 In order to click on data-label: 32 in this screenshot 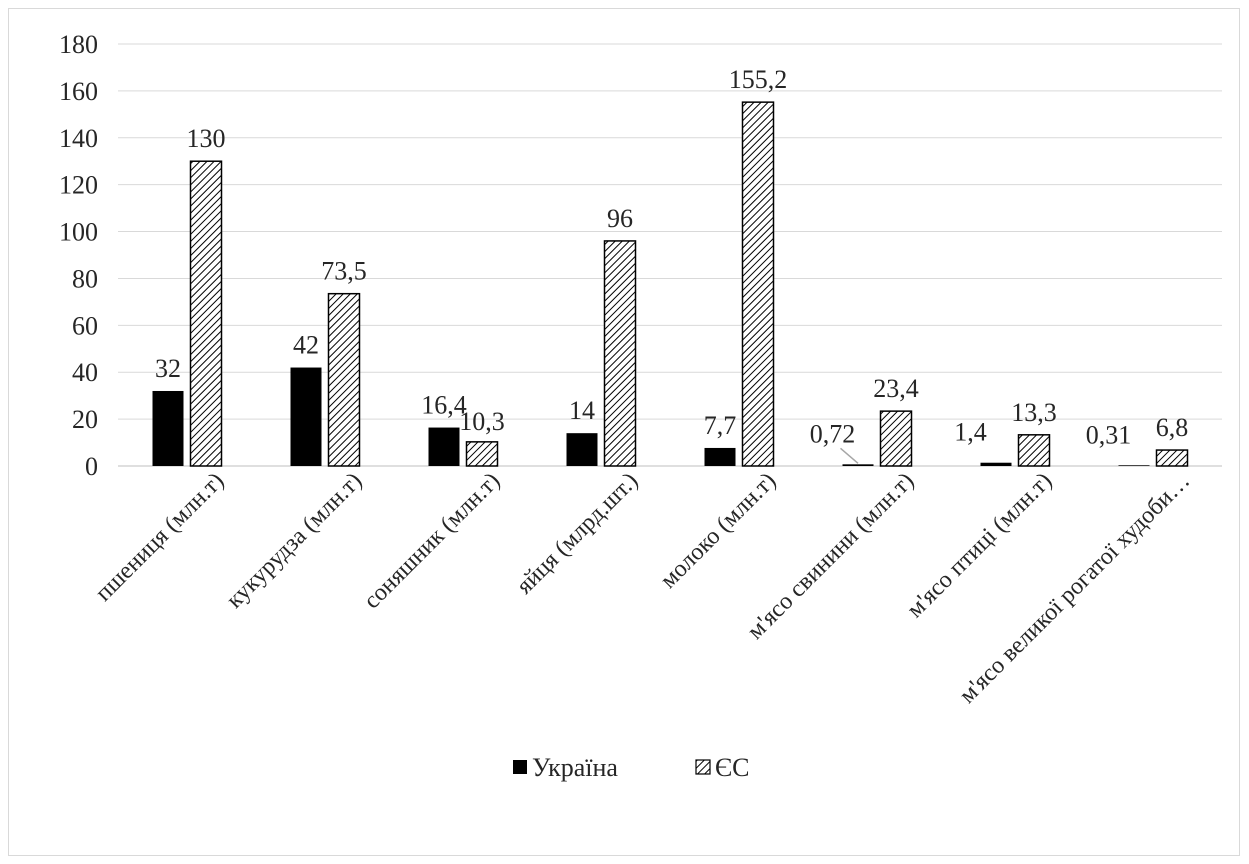, I will do `click(168, 368)`.